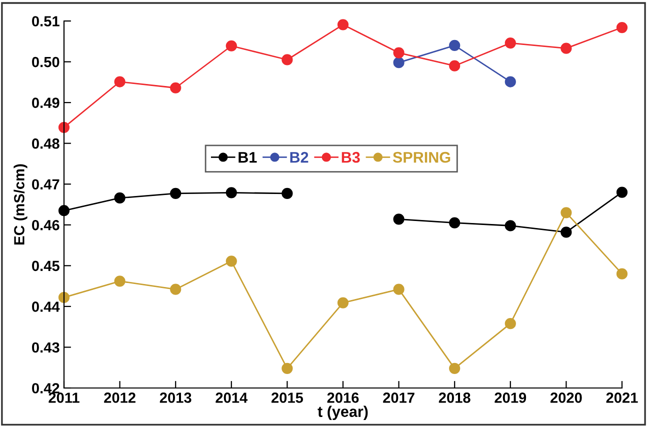 This screenshot has height=426, width=647. What do you see at coordinates (46, 143) in the screenshot?
I see `y-tick-label: 0.48` at bounding box center [46, 143].